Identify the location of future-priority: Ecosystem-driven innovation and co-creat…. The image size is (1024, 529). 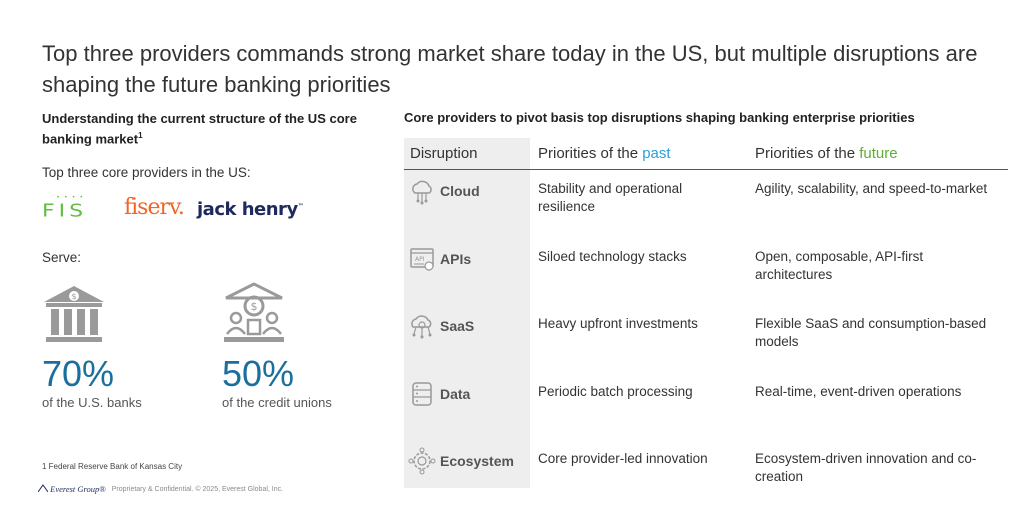
(866, 467).